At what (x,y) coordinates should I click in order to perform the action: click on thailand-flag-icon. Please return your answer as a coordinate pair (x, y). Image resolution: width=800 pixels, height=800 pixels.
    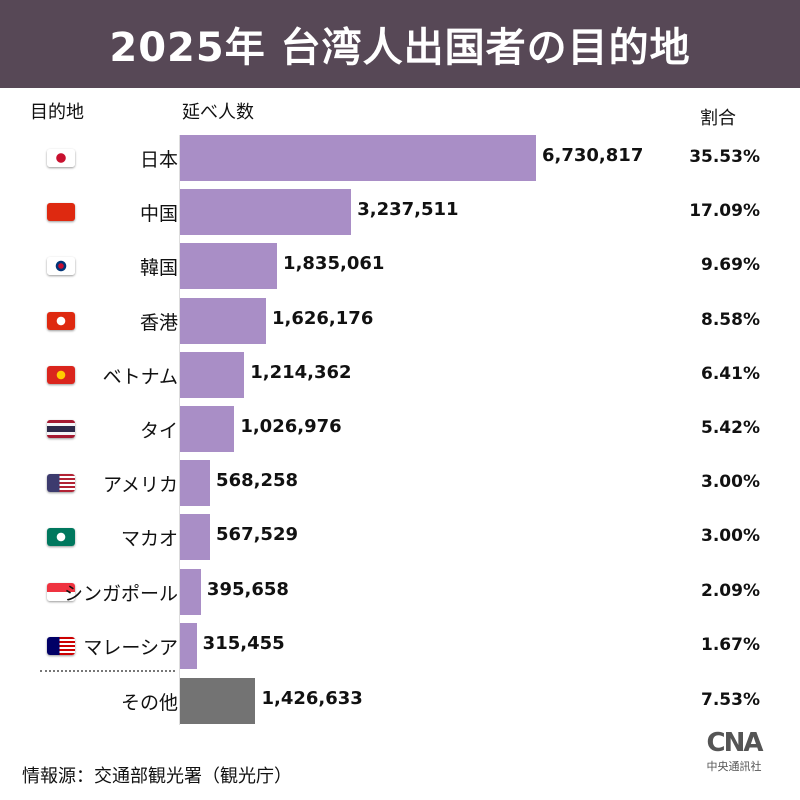
    Looking at the image, I should click on (61, 429).